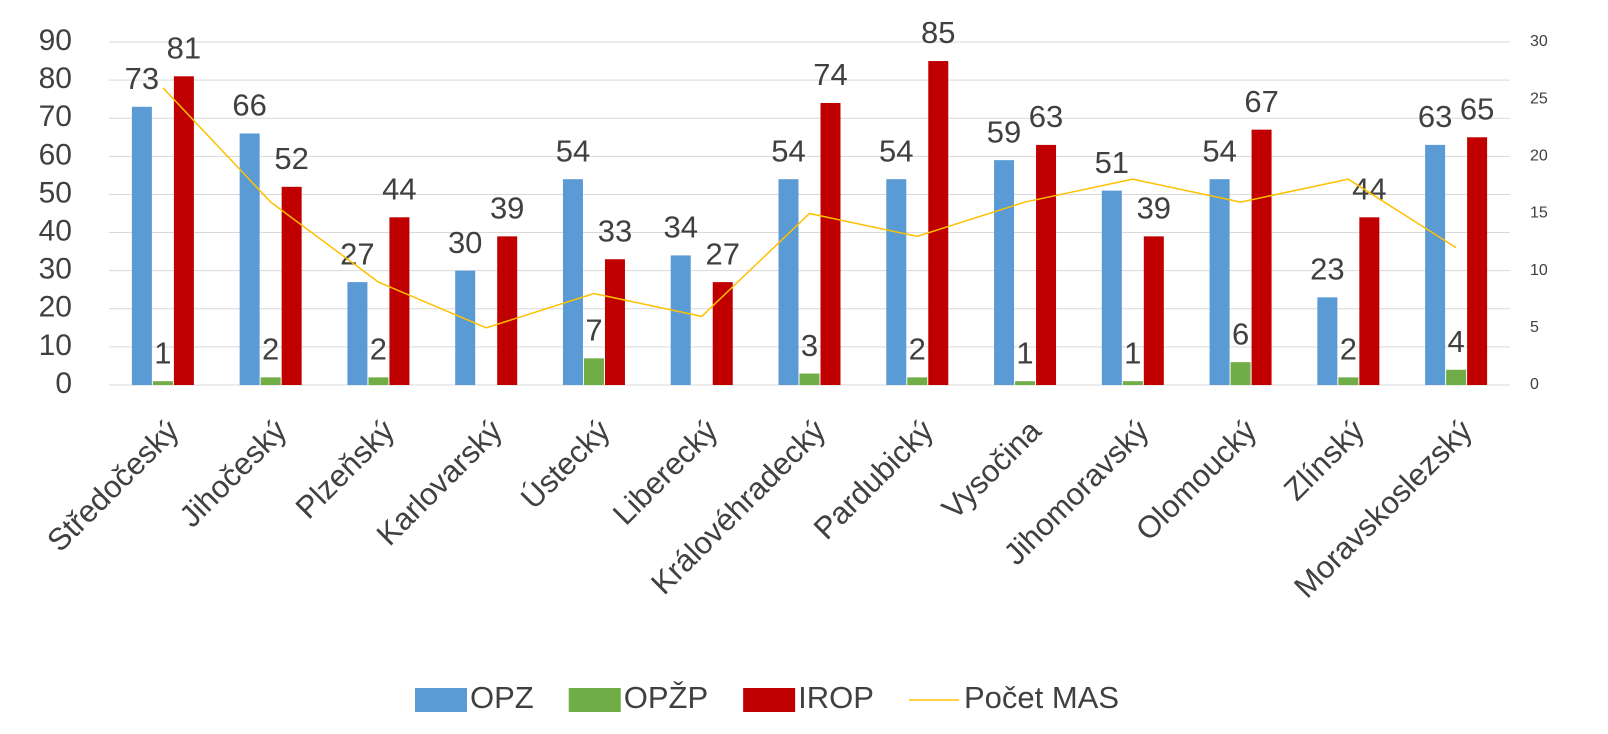 Image resolution: width=1608 pixels, height=734 pixels. What do you see at coordinates (1539, 41) in the screenshot?
I see `y2-tick-label: 30` at bounding box center [1539, 41].